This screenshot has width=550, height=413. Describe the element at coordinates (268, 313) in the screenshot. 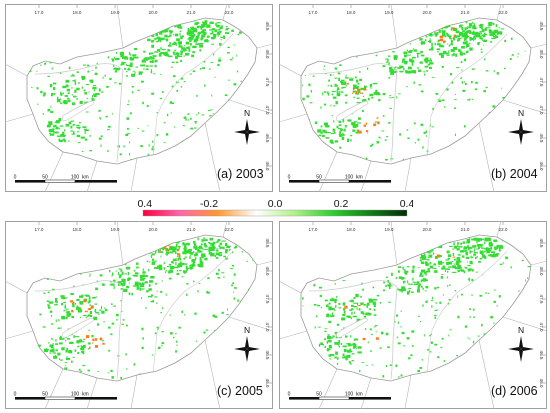

I see `latitude-ticks: 48.548.047.547.046.546.0` at that location.